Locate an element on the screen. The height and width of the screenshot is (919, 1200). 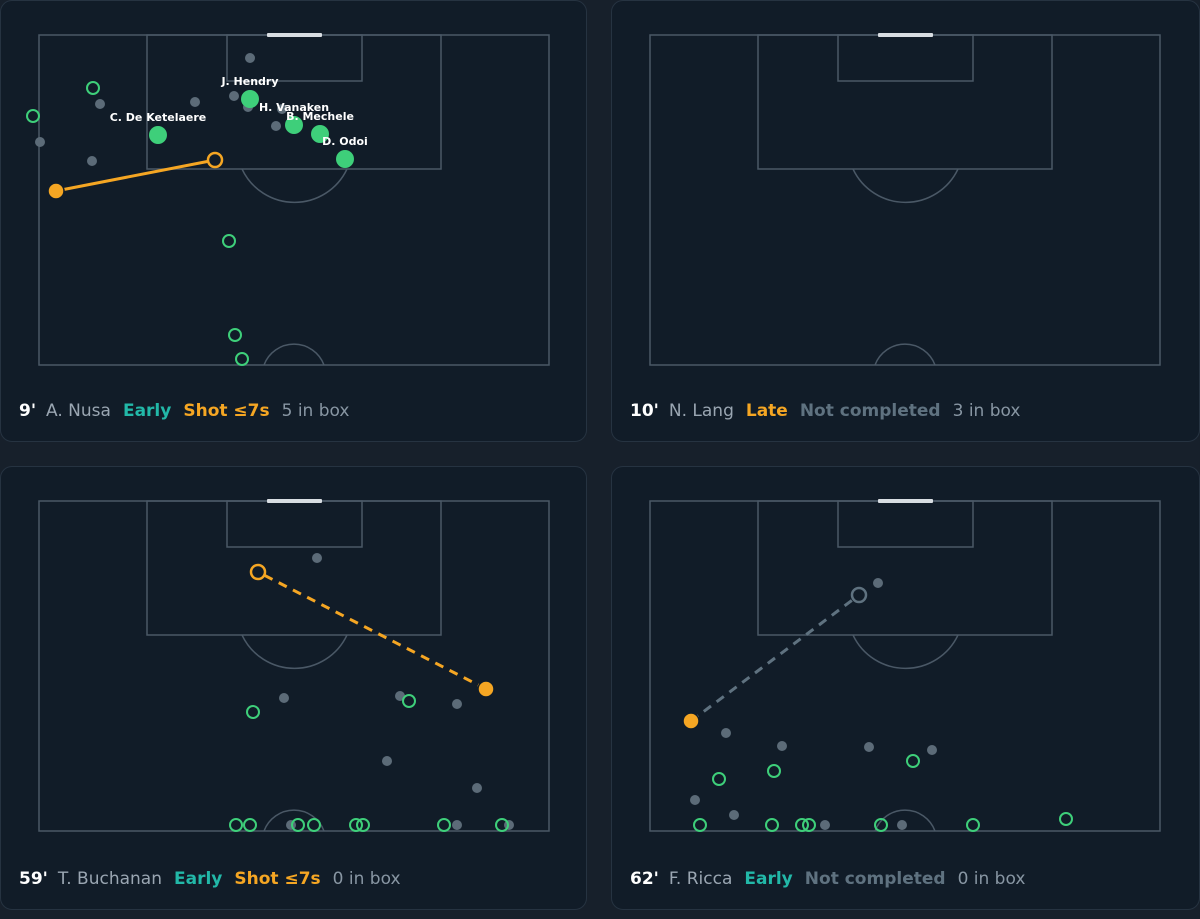
cross-caption: 9' A. Nusa Early Shot ≤7s 5 in box is located at coordinates (184, 411).